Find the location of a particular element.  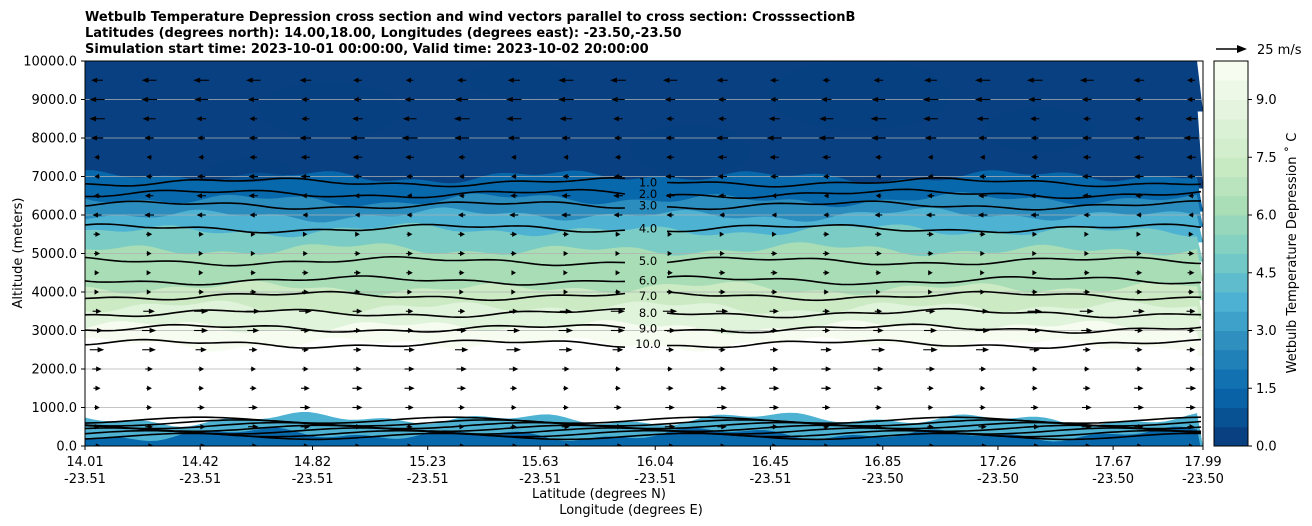

contour-line-9.0 is located at coordinates (643, 328).